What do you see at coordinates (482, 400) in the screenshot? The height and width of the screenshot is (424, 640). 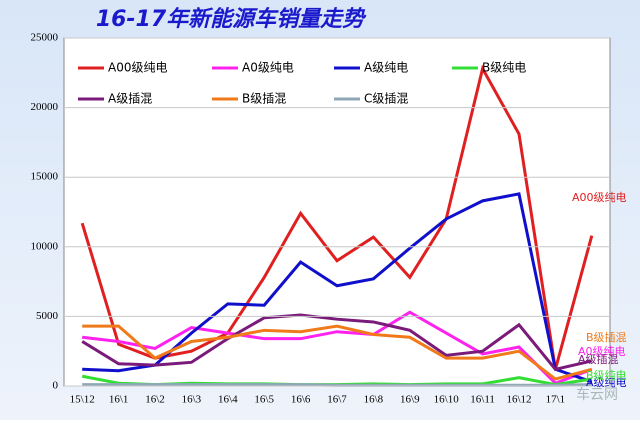 I see `x-tick-label: 16\11` at bounding box center [482, 400].